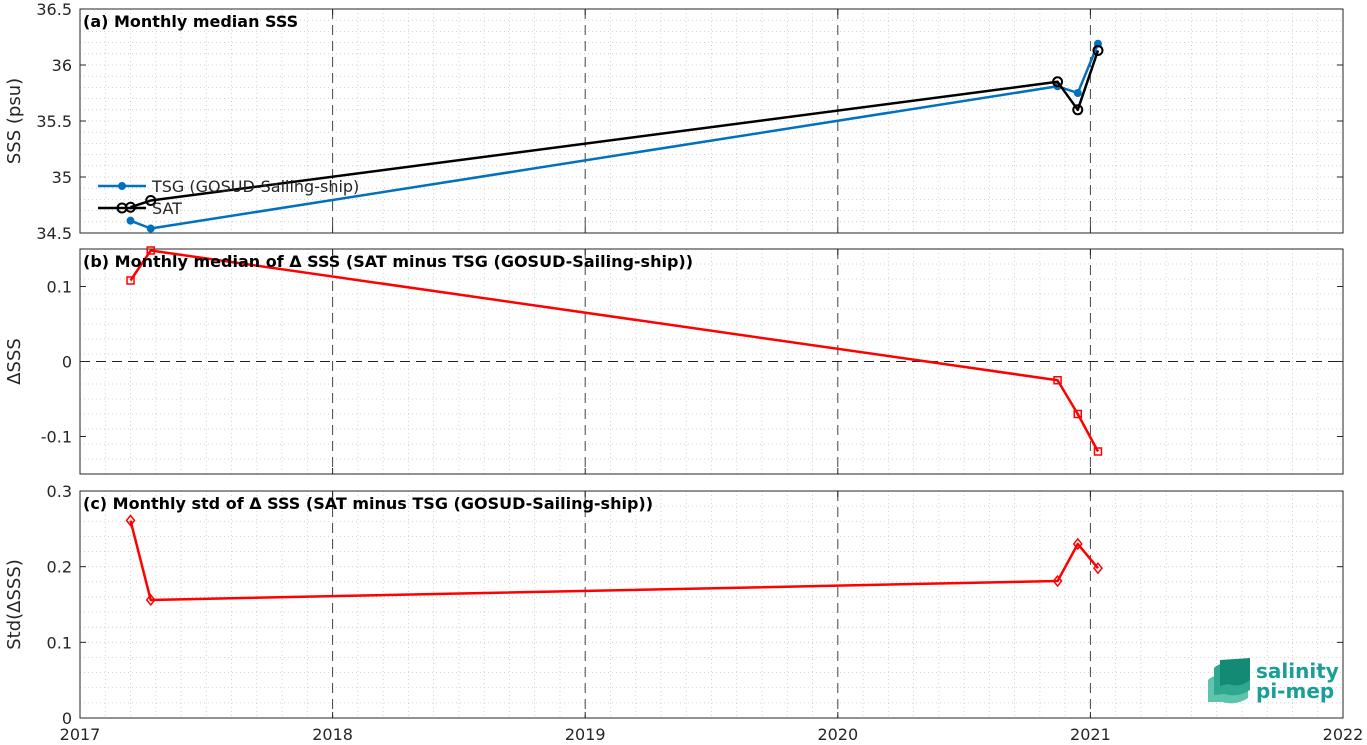 Image resolution: width=1367 pixels, height=745 pixels. What do you see at coordinates (1090, 734) in the screenshot?
I see `x-tick-label: 2021` at bounding box center [1090, 734].